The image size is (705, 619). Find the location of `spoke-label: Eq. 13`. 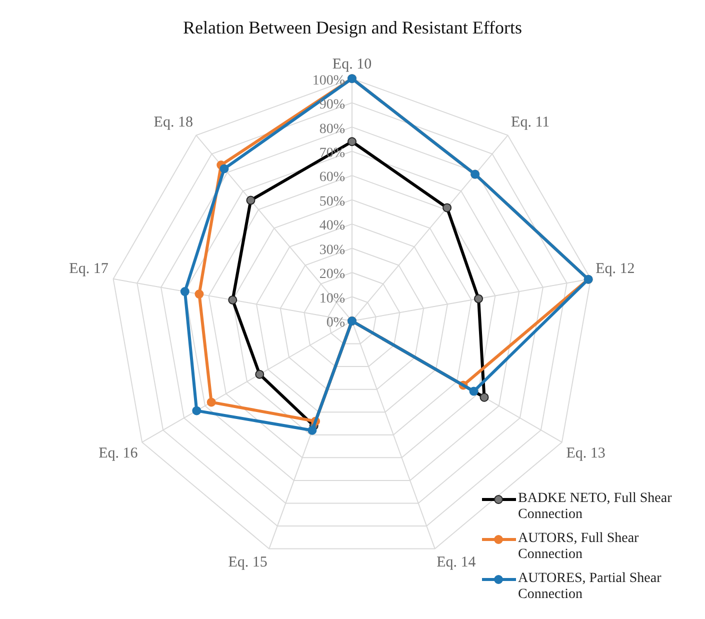

spoke-label: Eq. 13 is located at coordinates (586, 454).